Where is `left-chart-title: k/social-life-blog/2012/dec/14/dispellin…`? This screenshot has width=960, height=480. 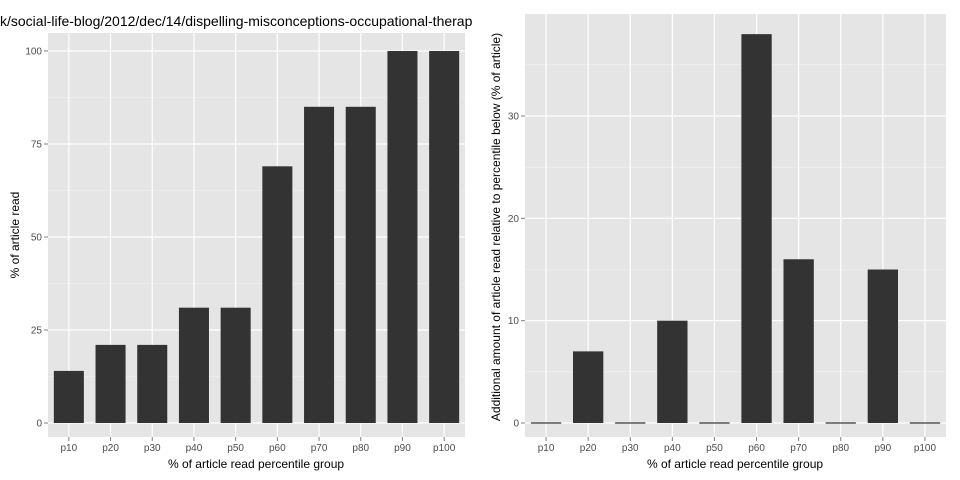 left-chart-title: k/social-life-blog/2012/dec/14/dispellin… is located at coordinates (236, 21).